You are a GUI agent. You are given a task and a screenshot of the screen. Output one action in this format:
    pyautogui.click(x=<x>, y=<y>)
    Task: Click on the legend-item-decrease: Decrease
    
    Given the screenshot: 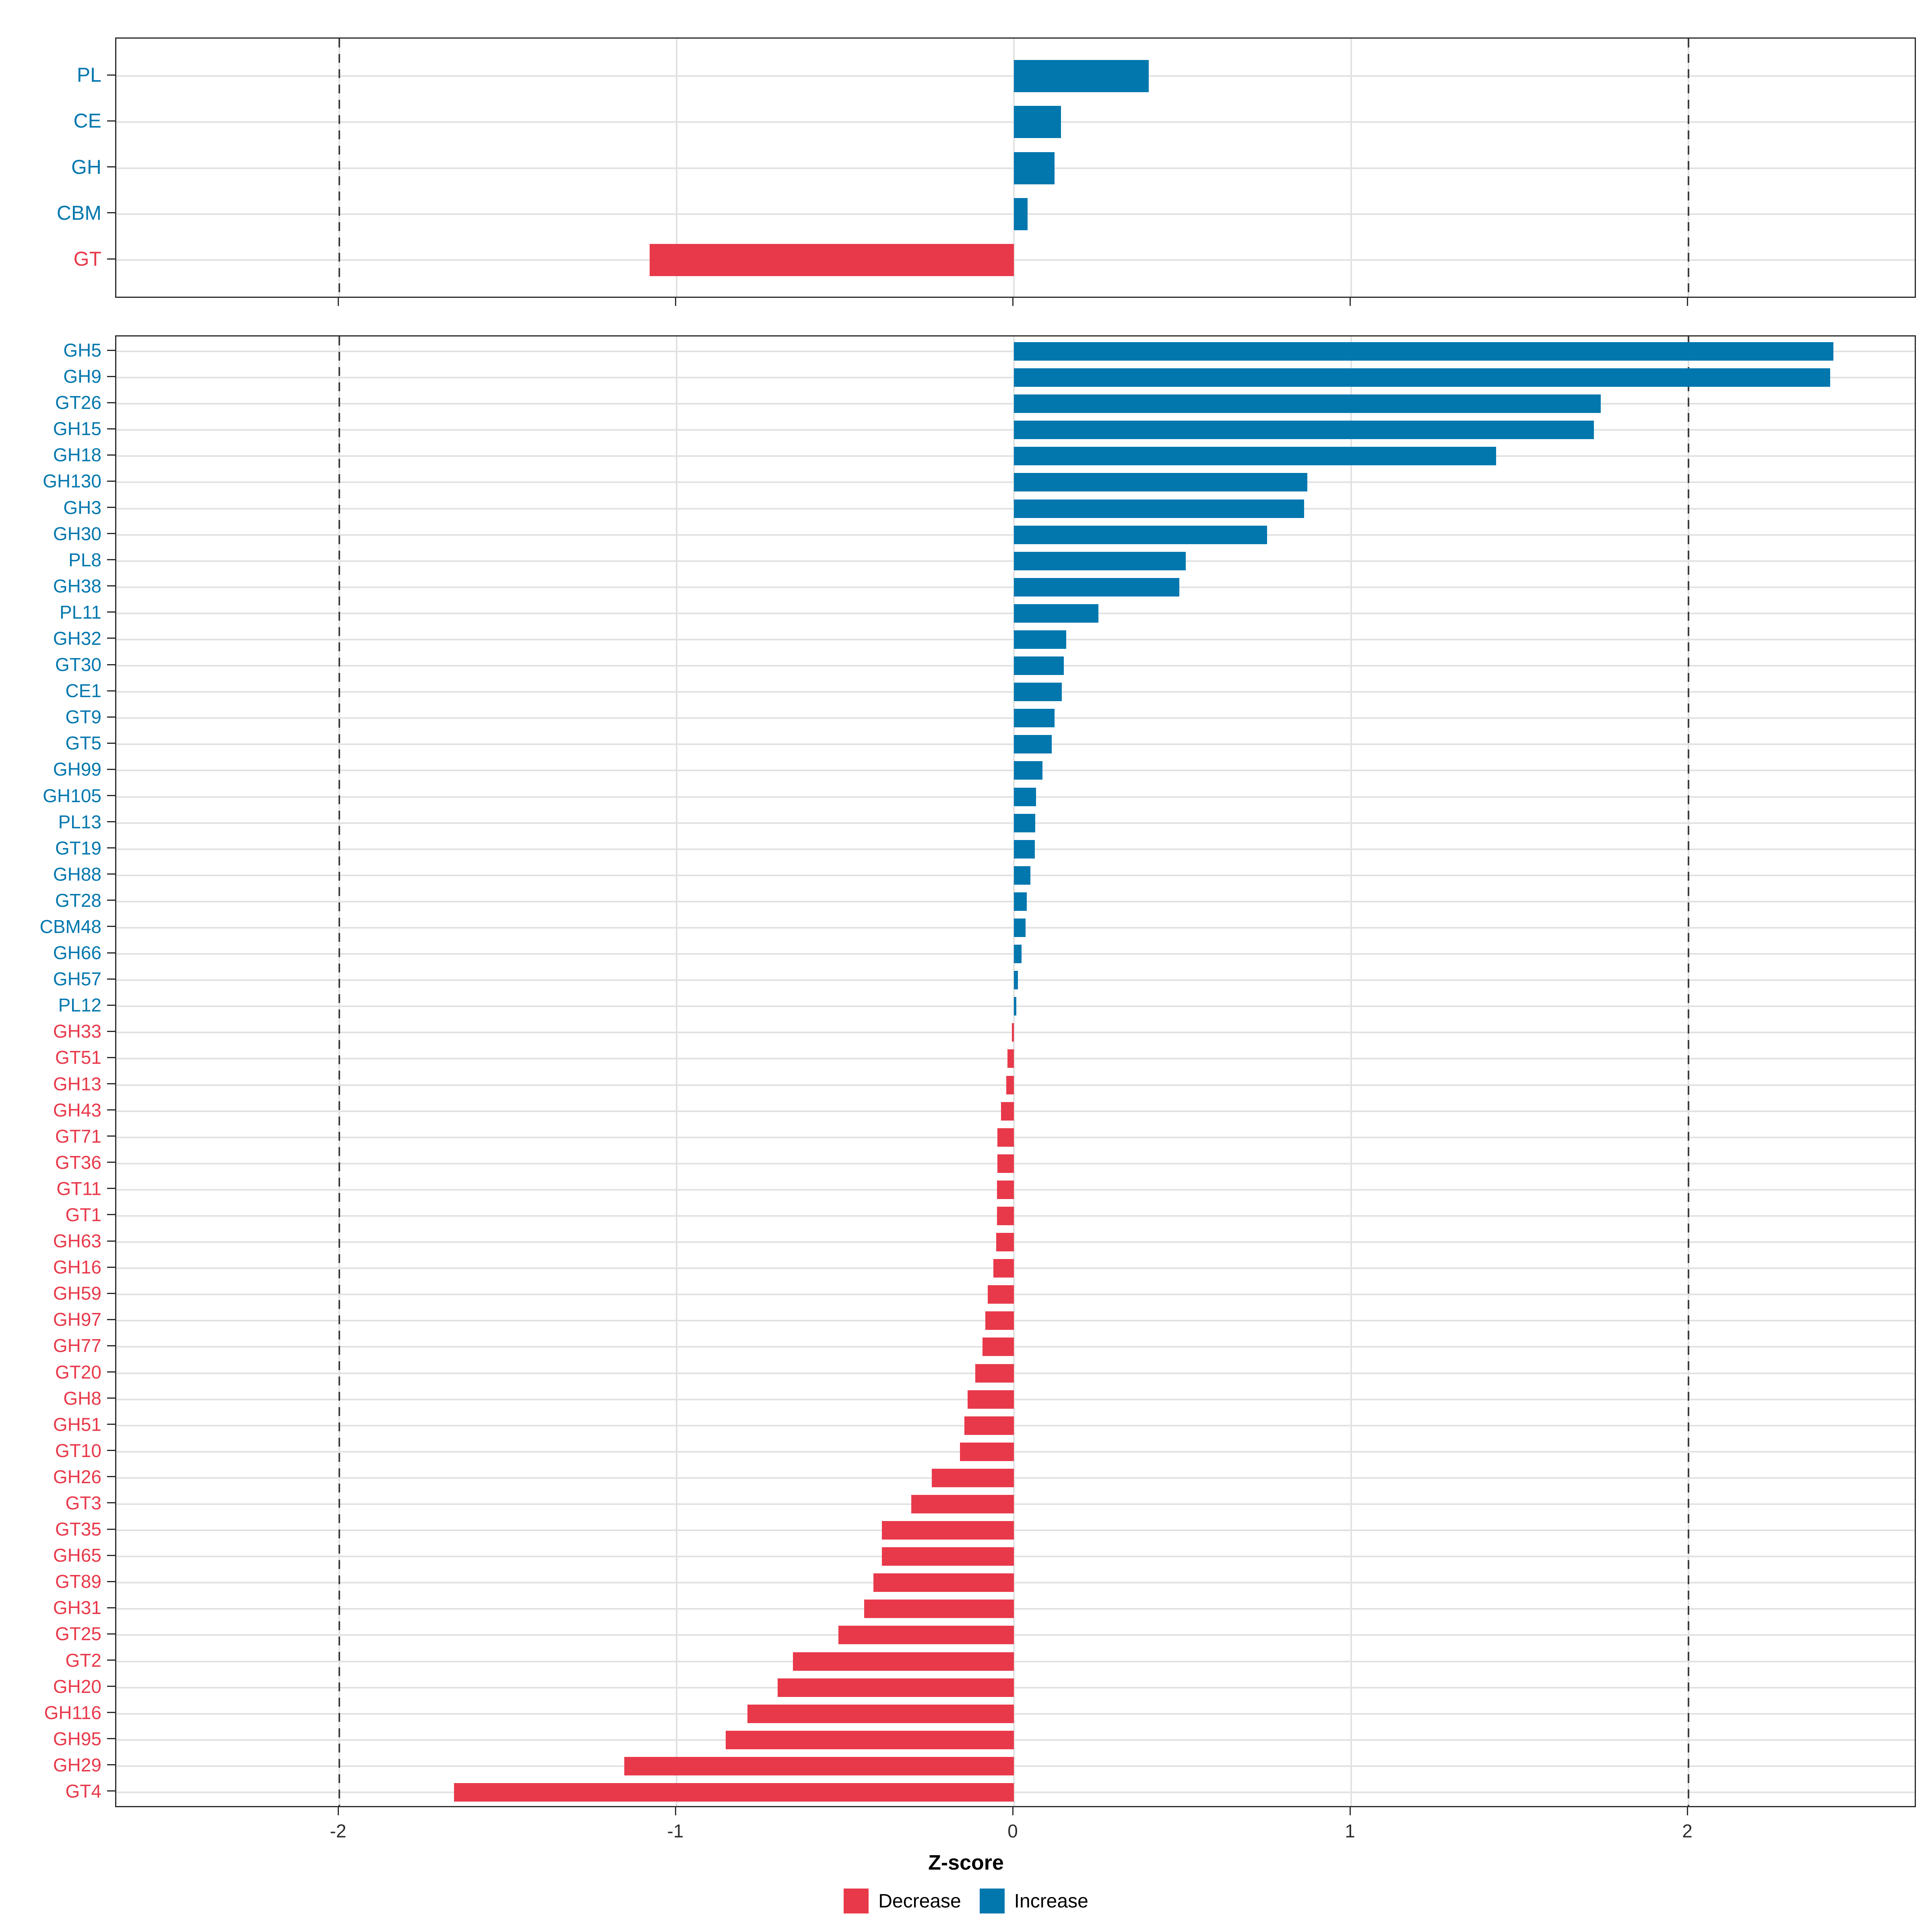 What is the action you would take?
    pyautogui.click(x=902, y=1901)
    